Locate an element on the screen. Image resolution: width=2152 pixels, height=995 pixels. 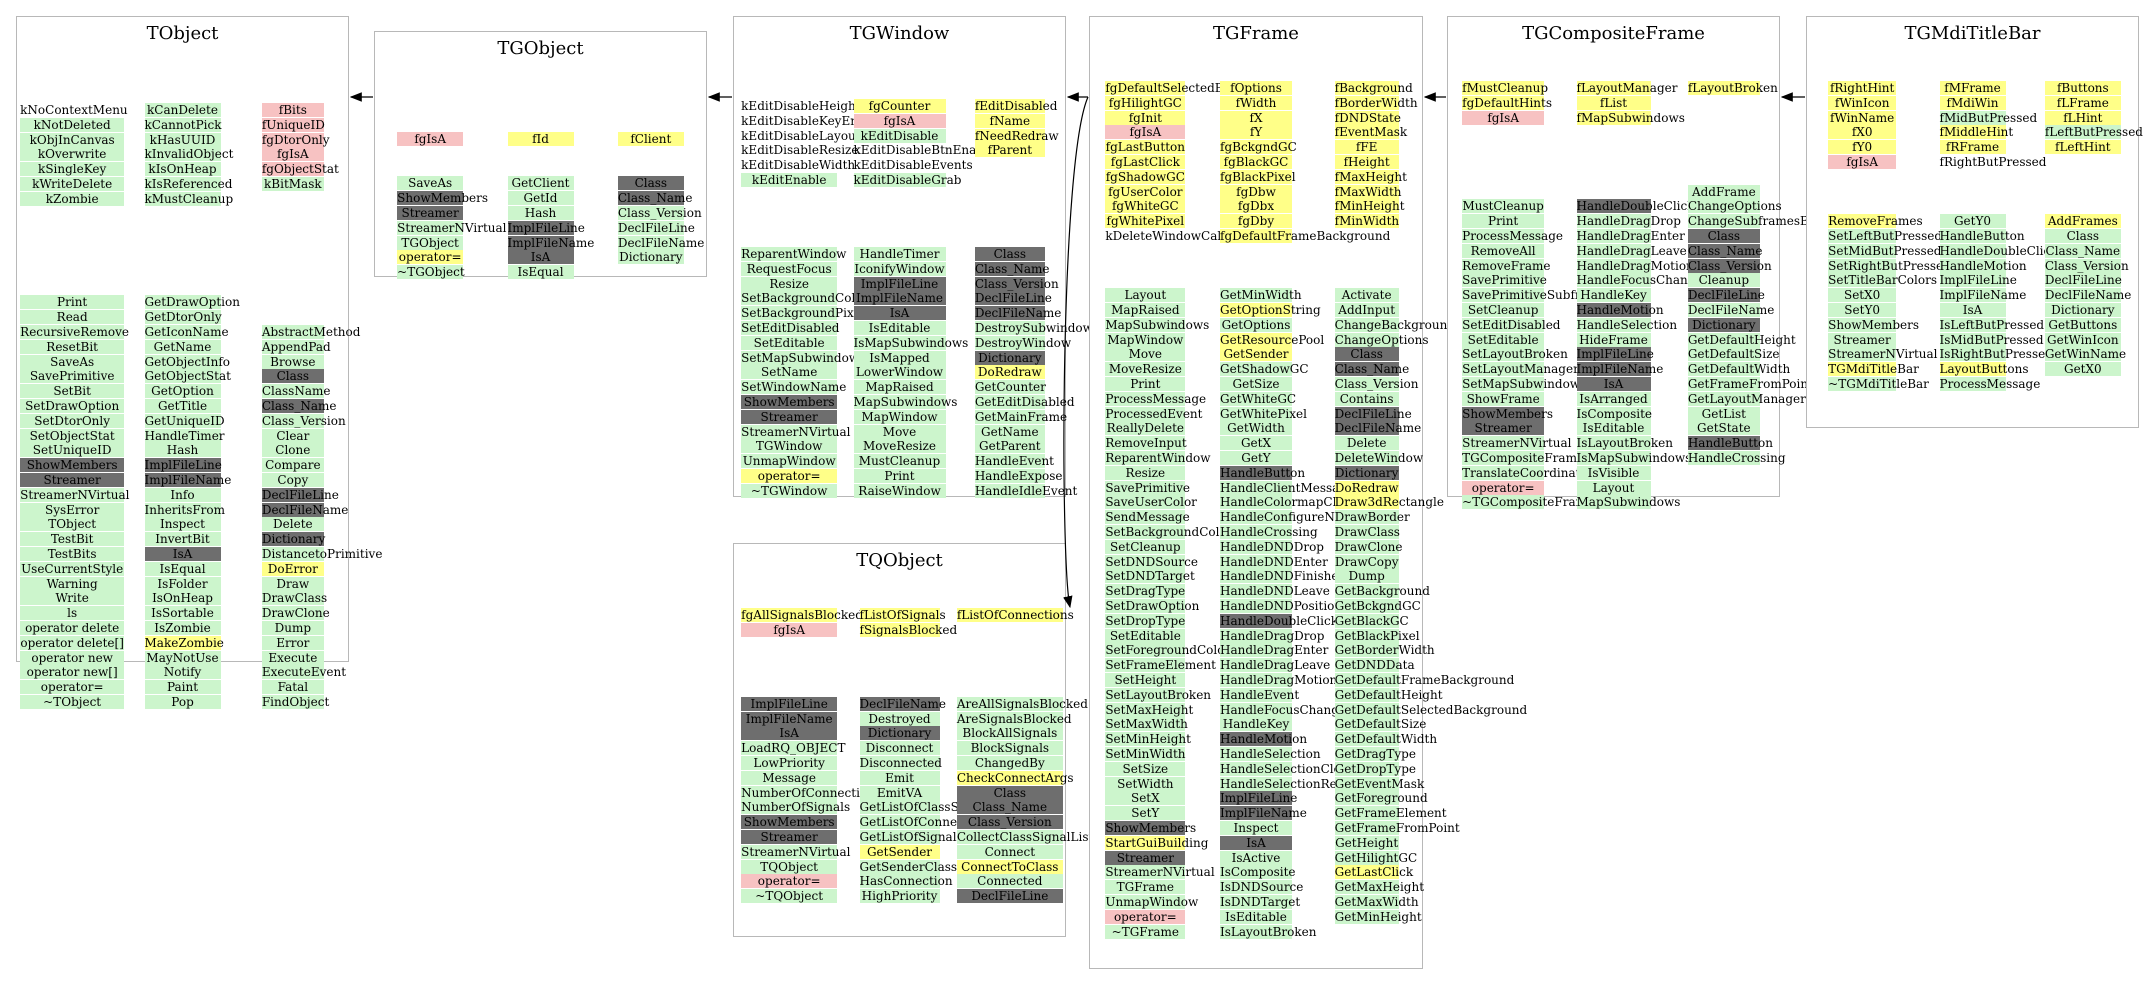
member-item: fgUserColor is located at coordinates (1145, 191).